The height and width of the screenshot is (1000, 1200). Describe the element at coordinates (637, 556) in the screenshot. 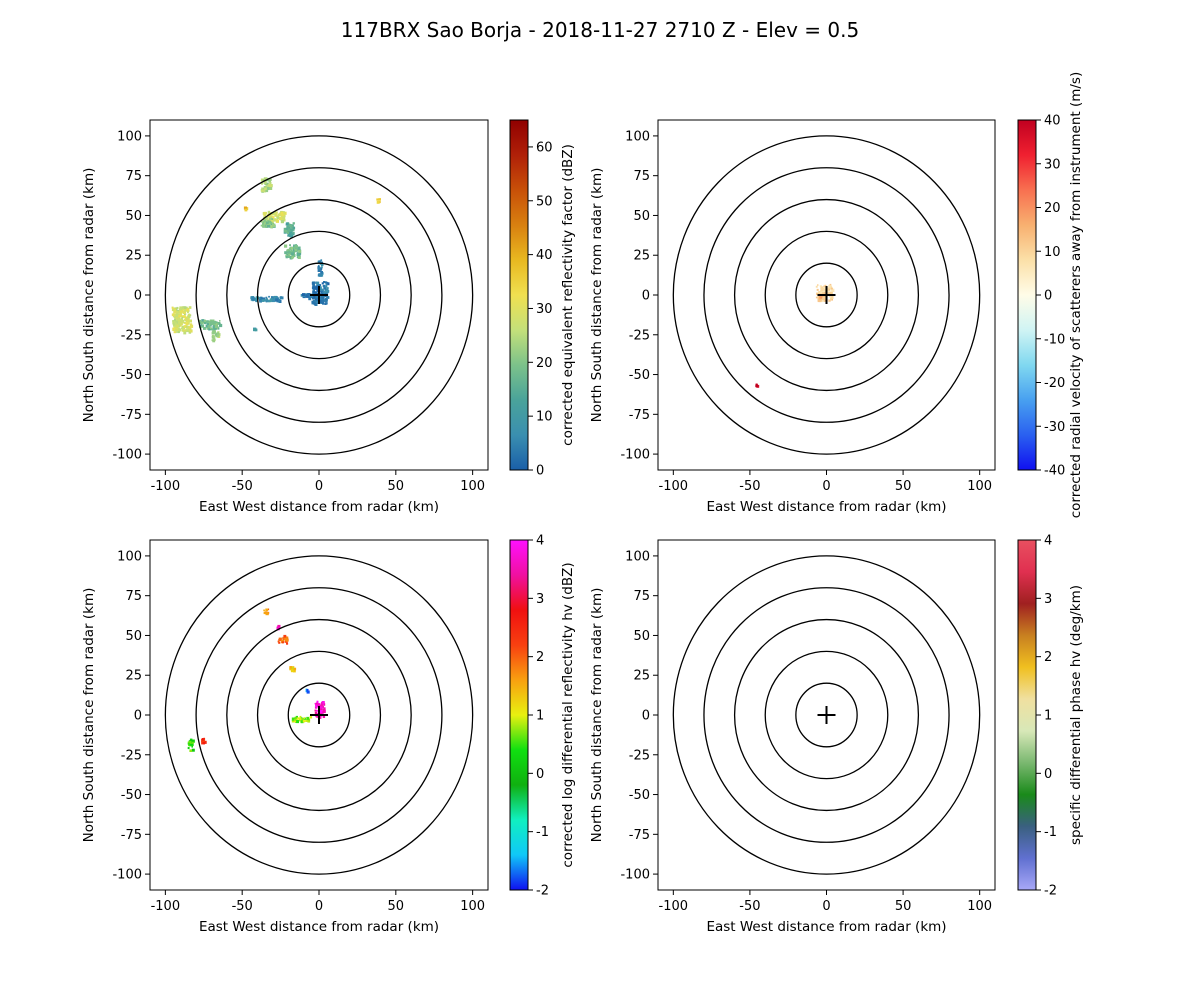

I see `y-tick-label: 100` at that location.